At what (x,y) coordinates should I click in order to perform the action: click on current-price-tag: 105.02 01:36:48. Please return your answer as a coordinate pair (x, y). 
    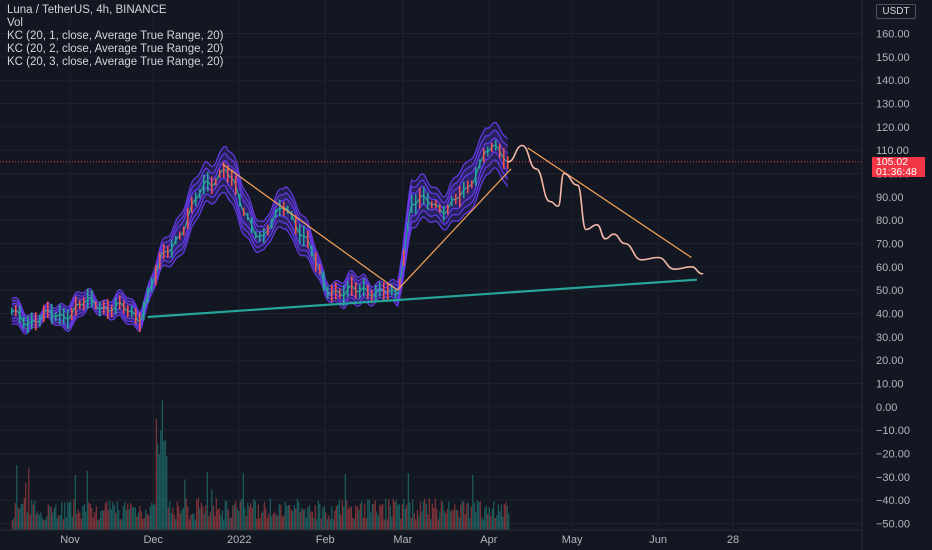
    Looking at the image, I should click on (898, 167).